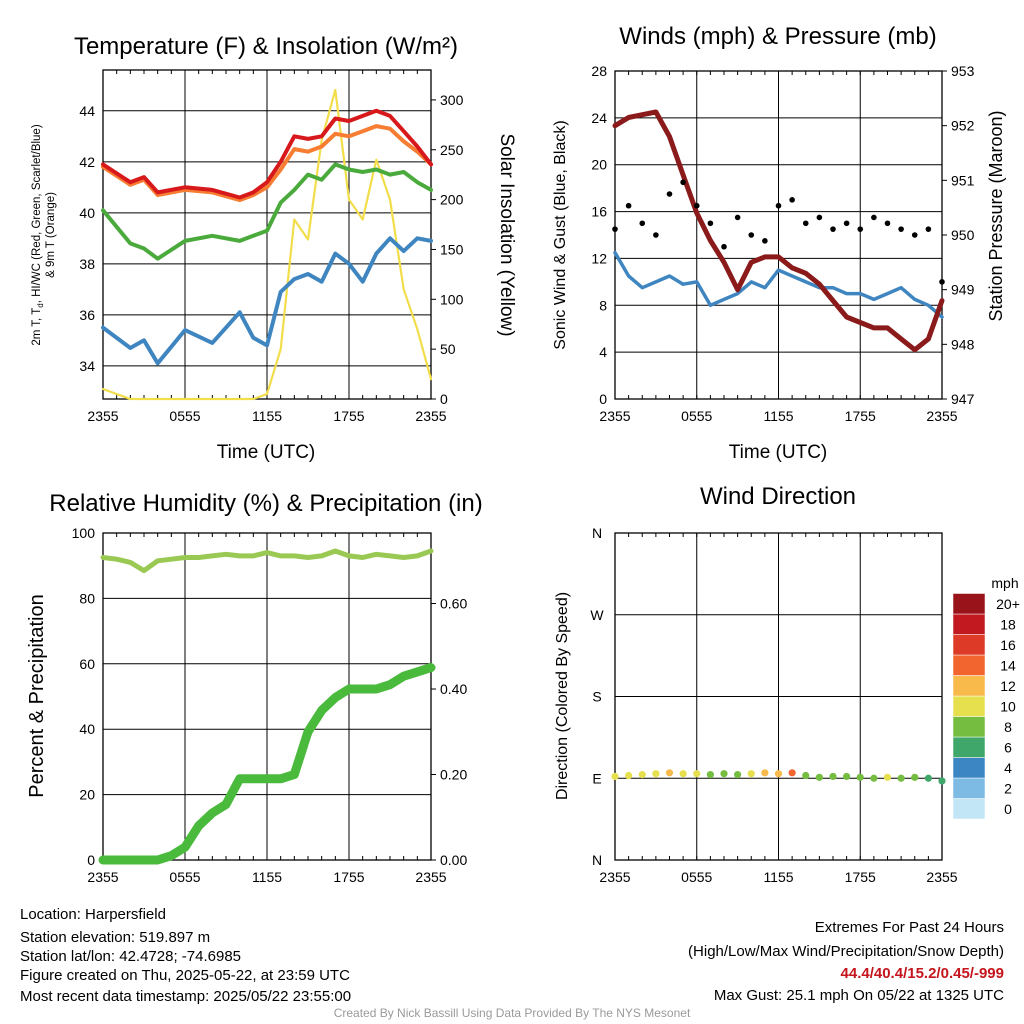 The image size is (1024, 1024). I want to click on y-tick-label: 8, so click(603, 305).